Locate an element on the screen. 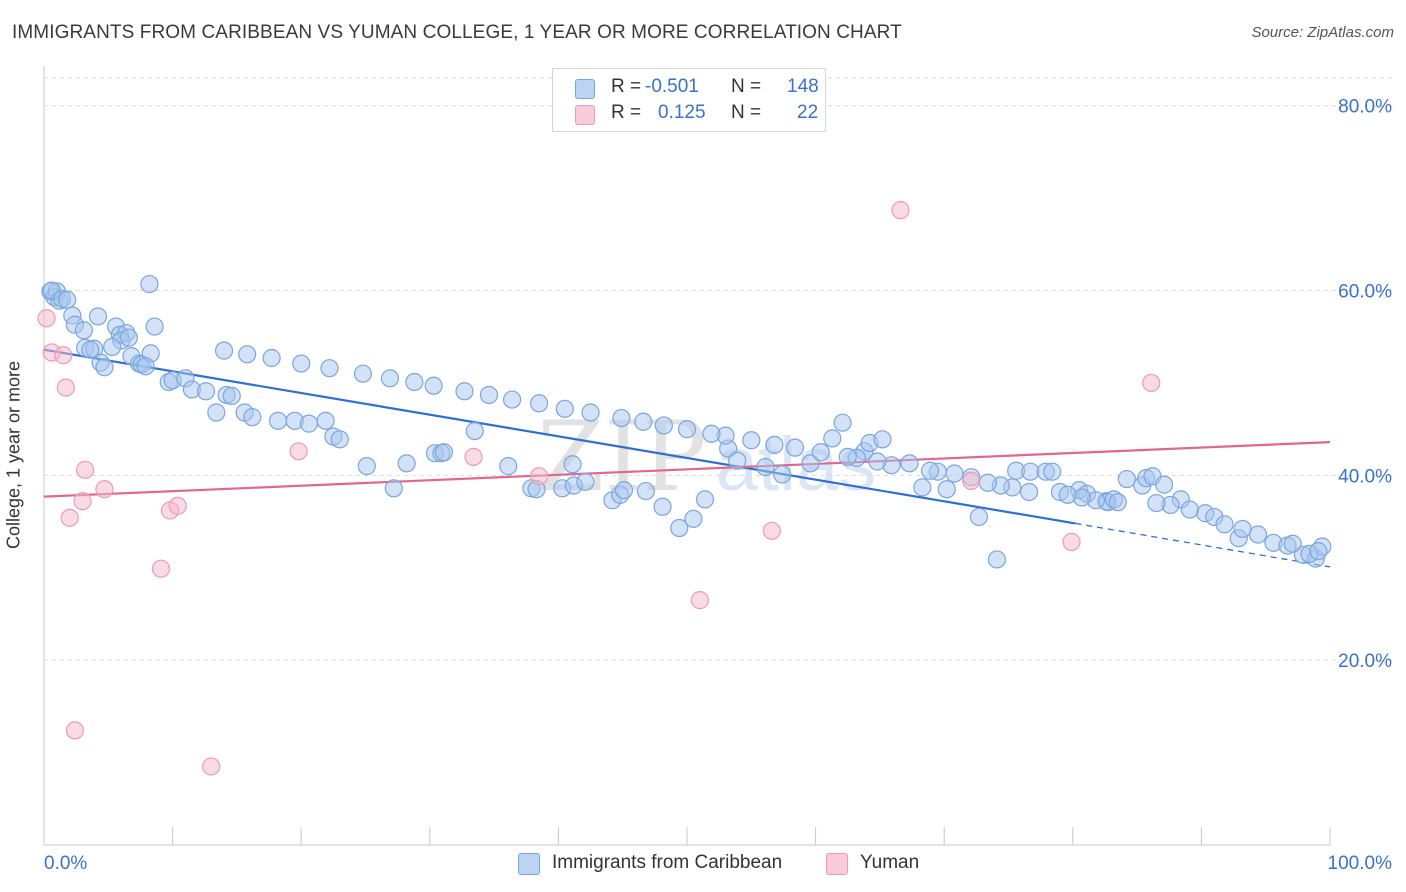 This screenshot has height=892, width=1406. y-tick-label: 20.0% is located at coordinates (1365, 661).